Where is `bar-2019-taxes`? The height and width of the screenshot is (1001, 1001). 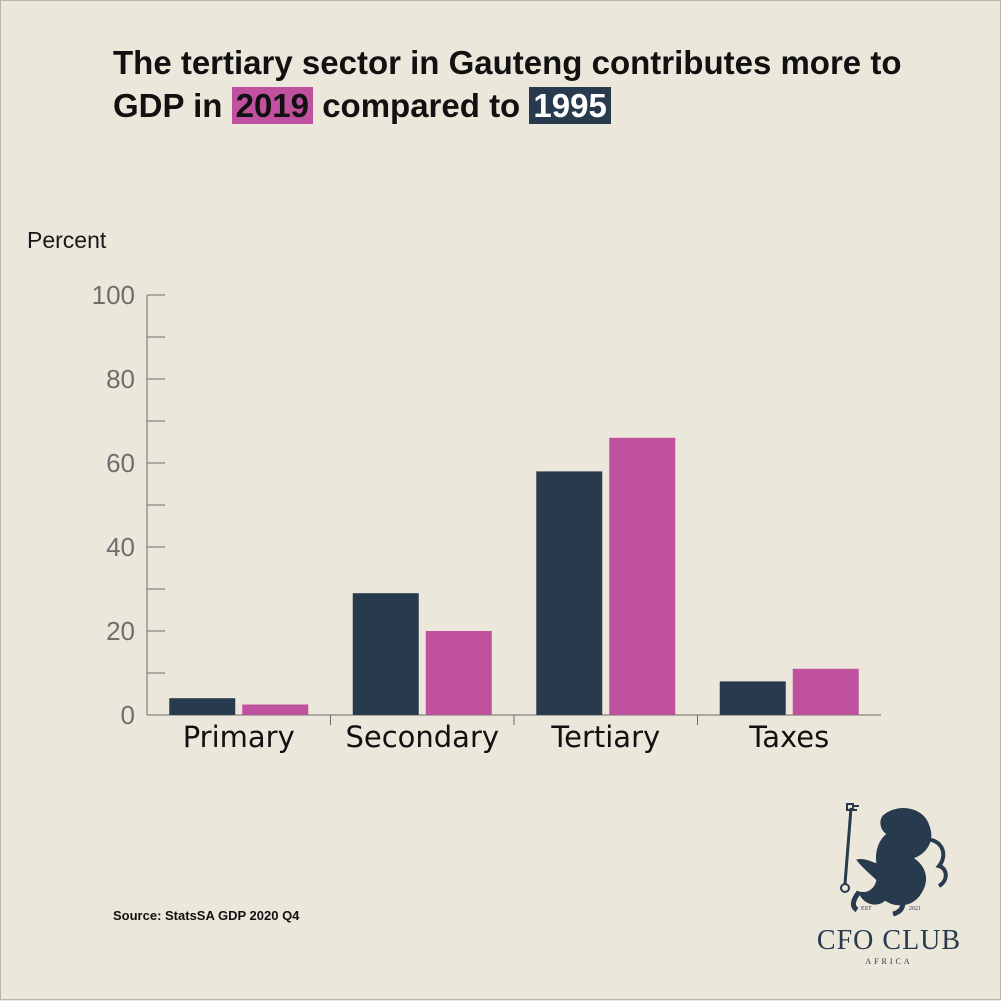 bar-2019-taxes is located at coordinates (825, 691).